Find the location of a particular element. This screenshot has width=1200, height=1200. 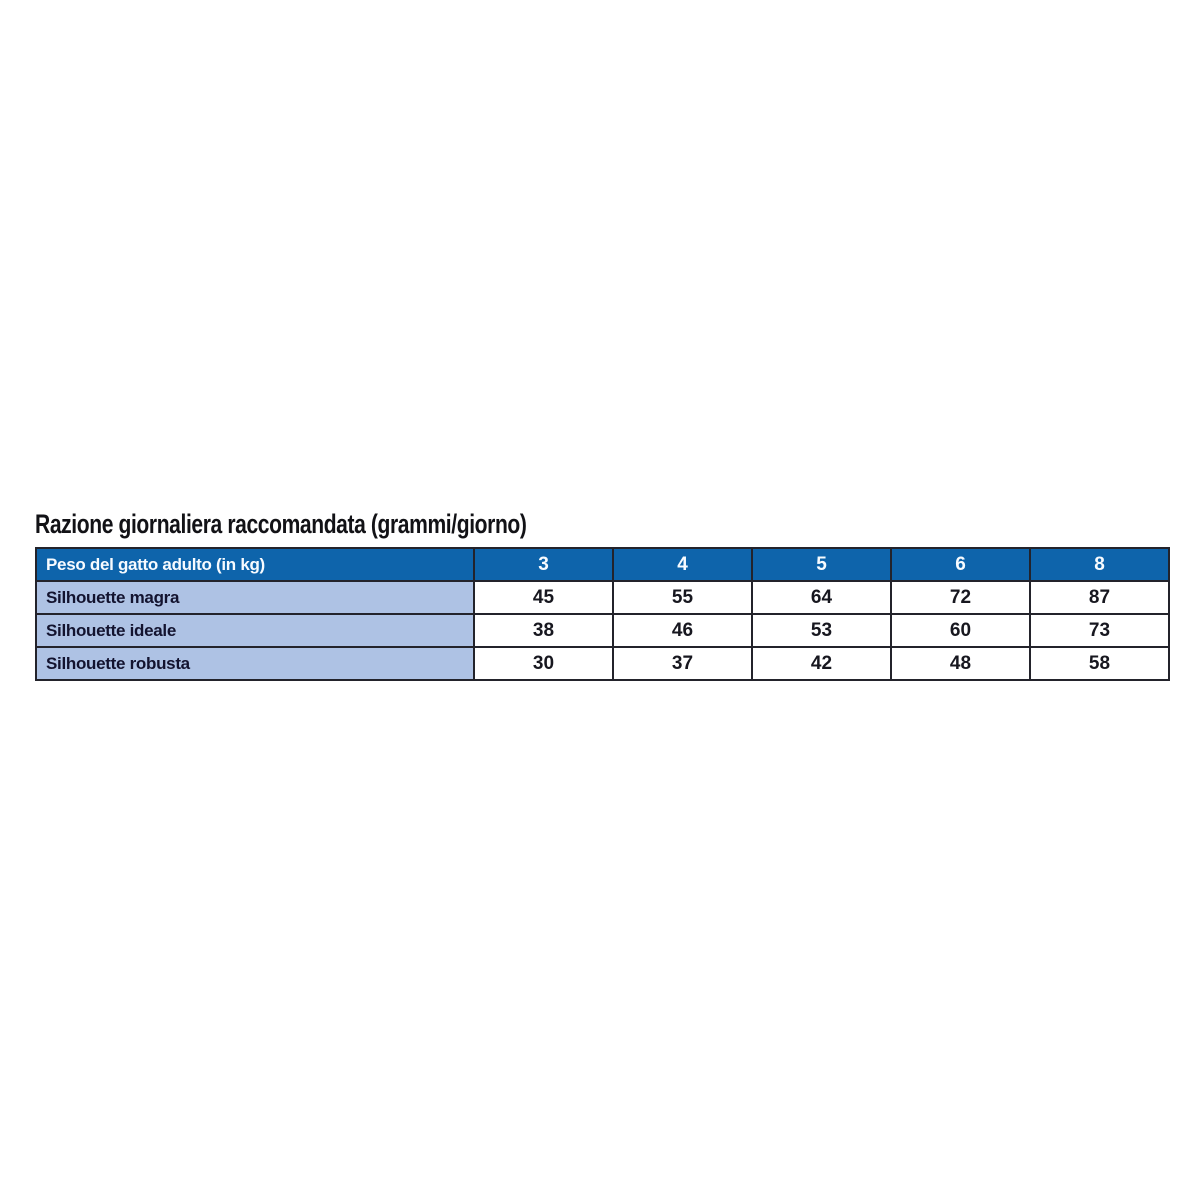

table-row-silhouette-ideale: Silhouette ideale 38 46 53 60 73 is located at coordinates (602, 630).